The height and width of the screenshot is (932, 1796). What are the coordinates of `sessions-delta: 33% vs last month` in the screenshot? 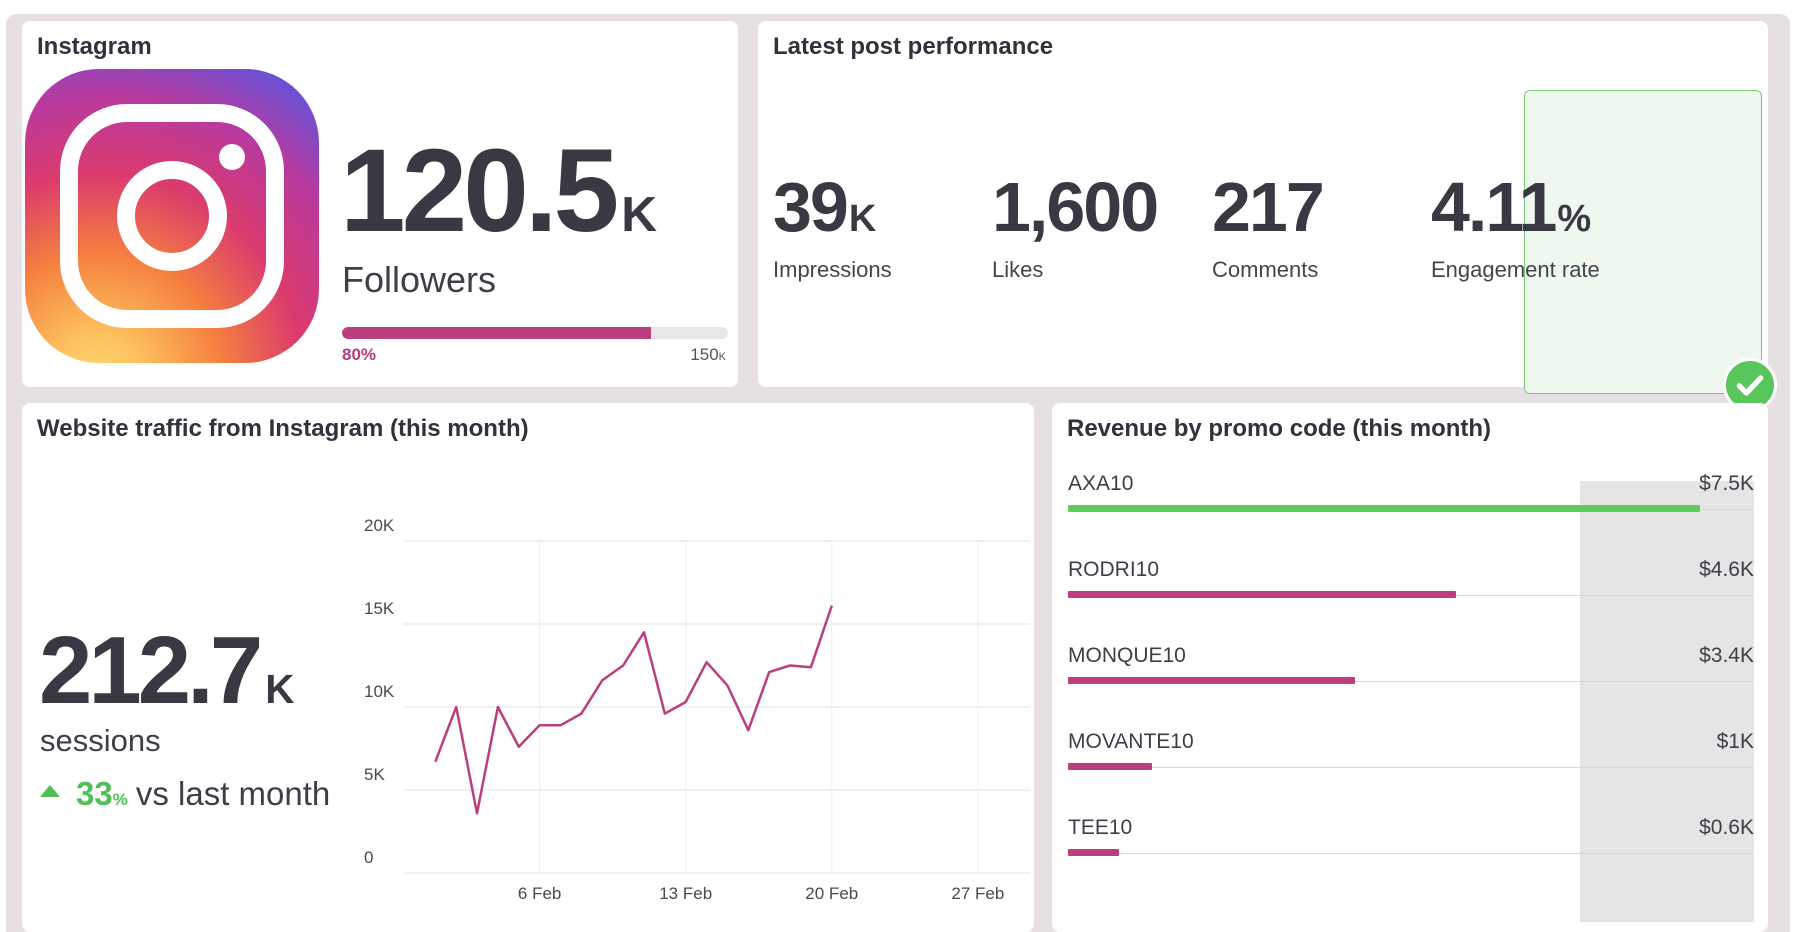 It's located at (185, 794).